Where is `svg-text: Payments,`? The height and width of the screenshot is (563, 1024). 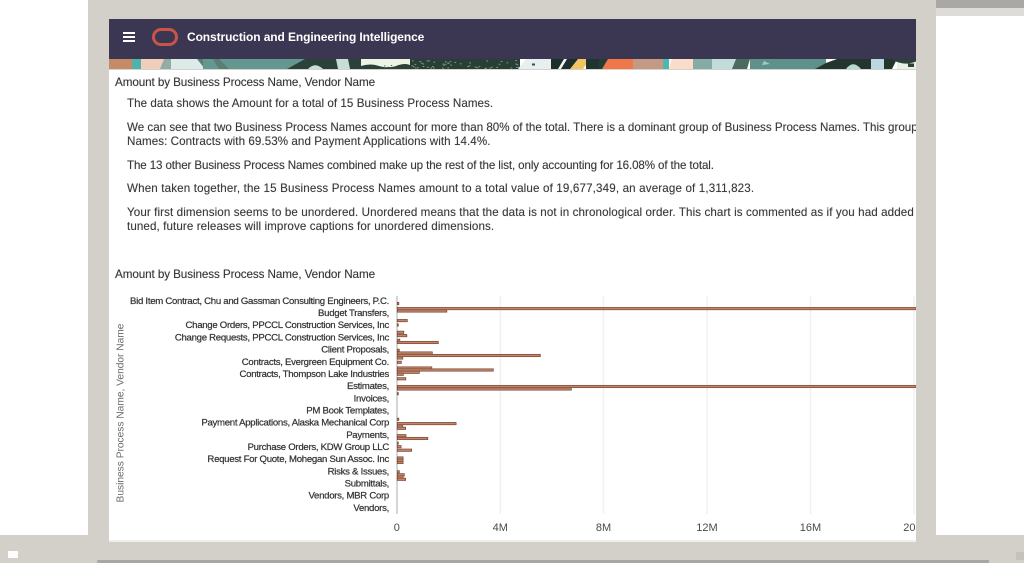
svg-text: Payments, is located at coordinates (367, 435).